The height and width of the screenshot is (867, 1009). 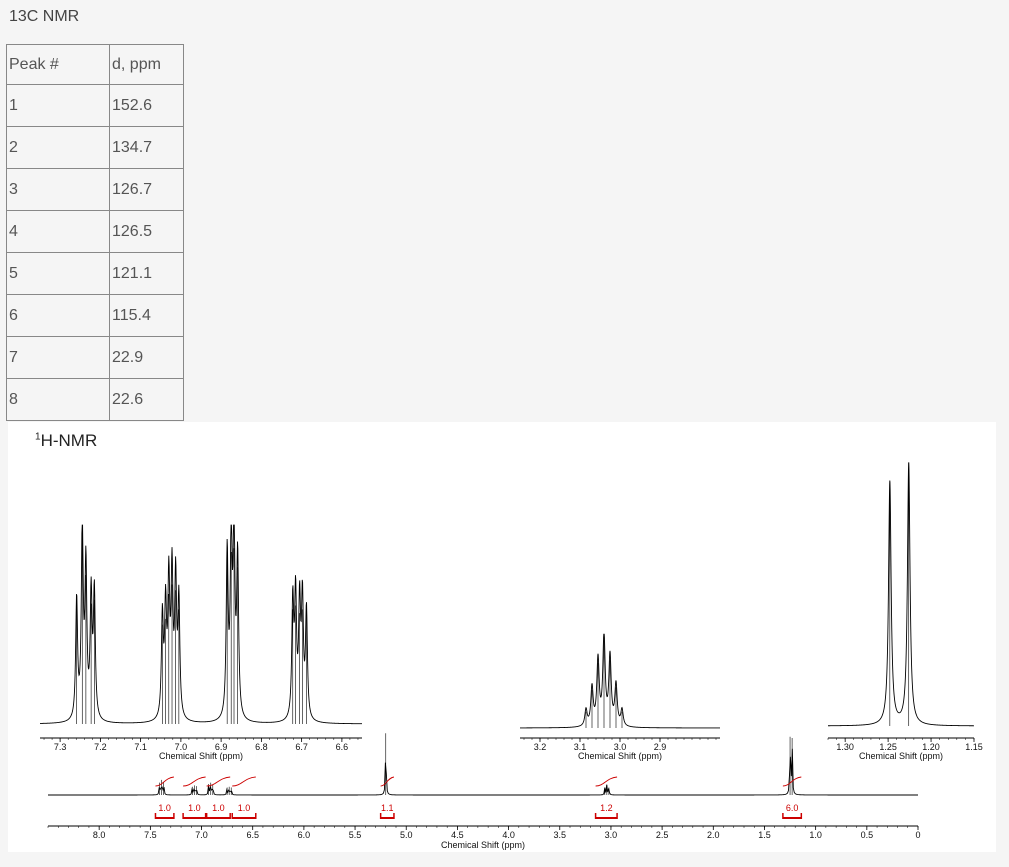 I want to click on table-row: 1 152.6, so click(x=95, y=105).